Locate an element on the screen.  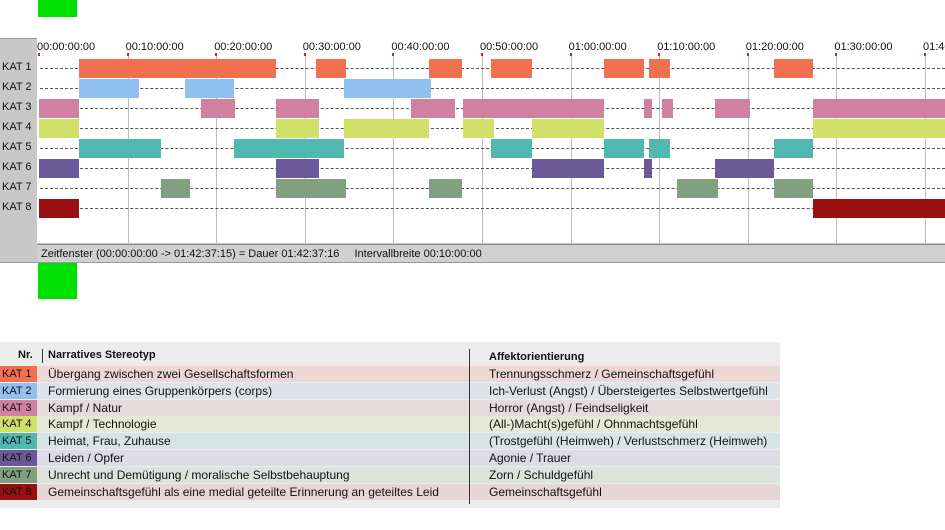
legend-stereotyp: Leiden / Opfer is located at coordinates (86, 458).